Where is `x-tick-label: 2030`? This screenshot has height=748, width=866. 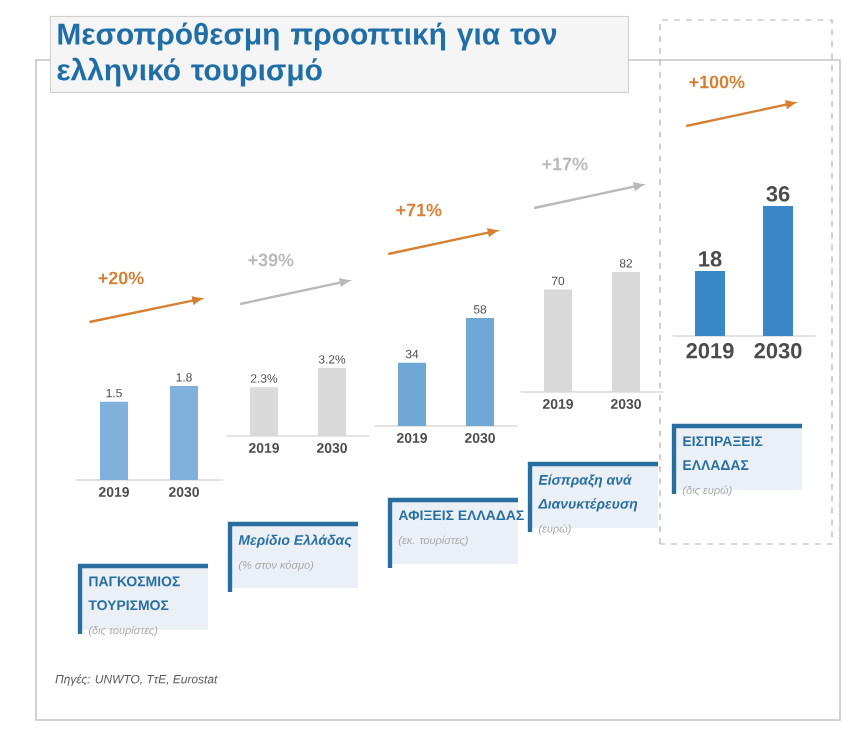
x-tick-label: 2030 is located at coordinates (778, 351).